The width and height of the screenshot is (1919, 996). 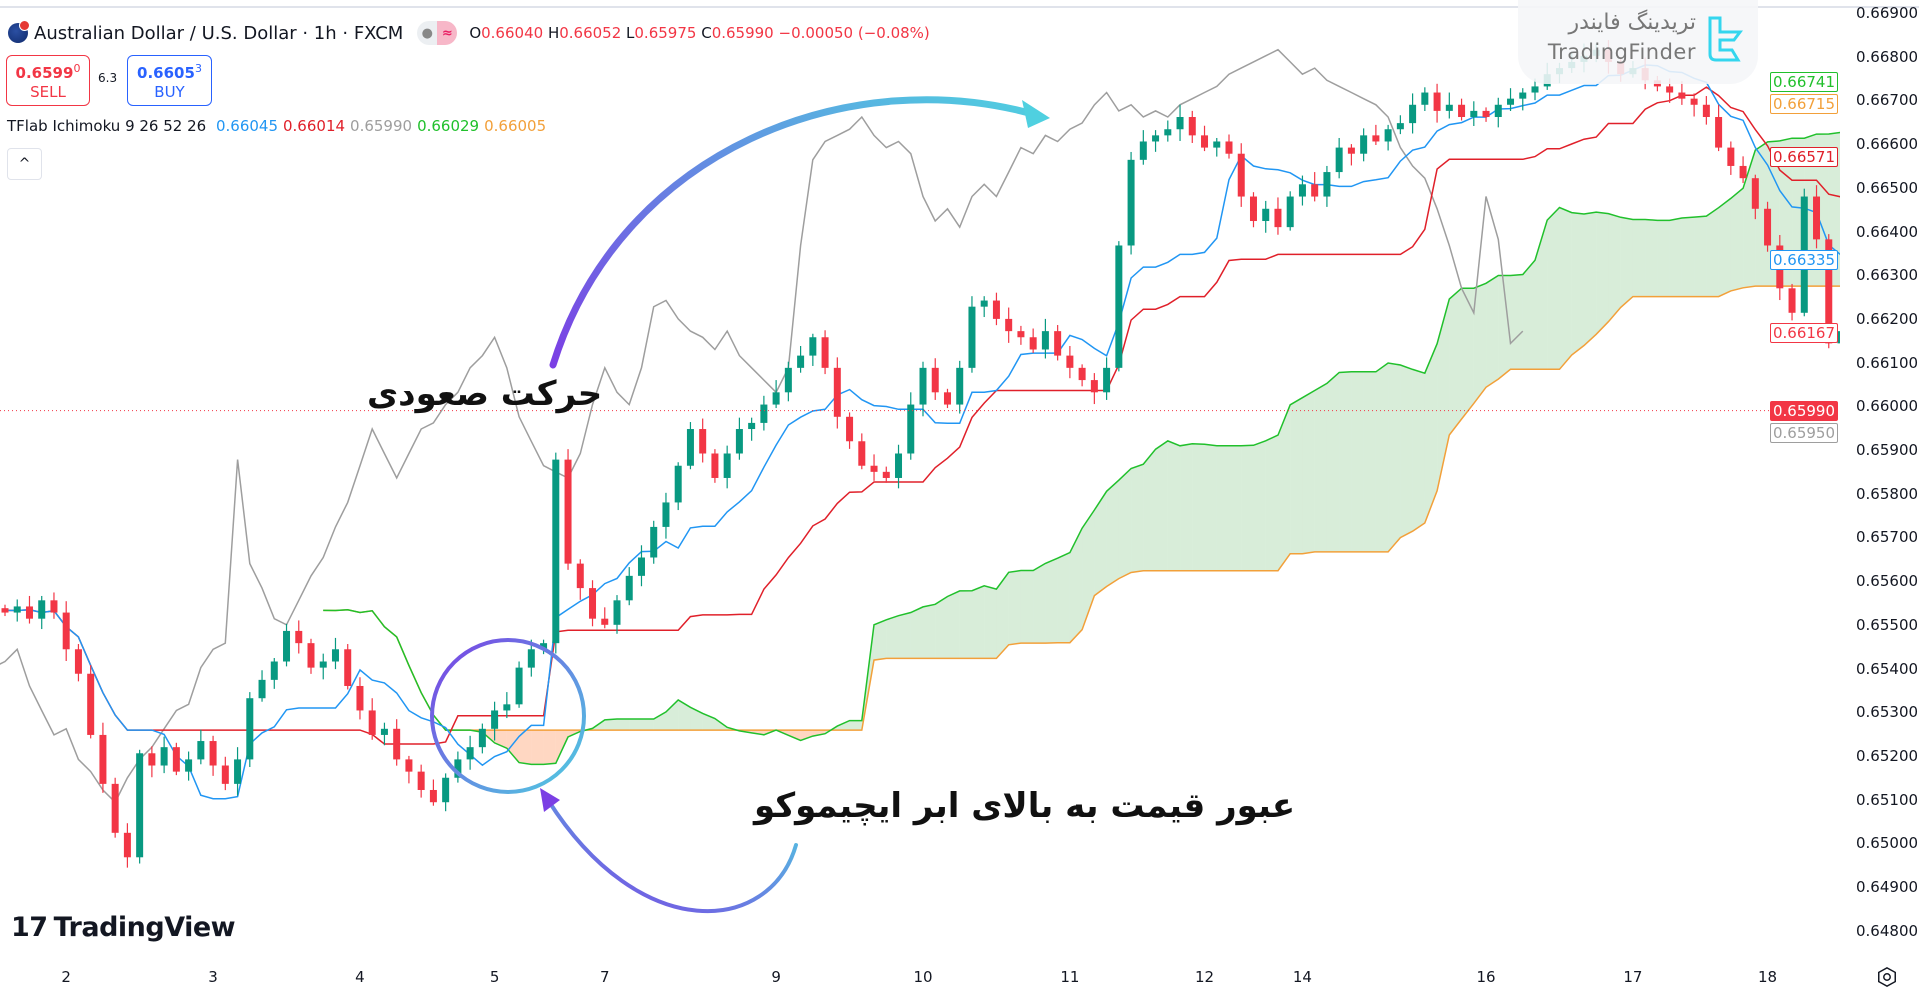 I want to click on collapse-legend-button: ^, so click(x=24, y=164).